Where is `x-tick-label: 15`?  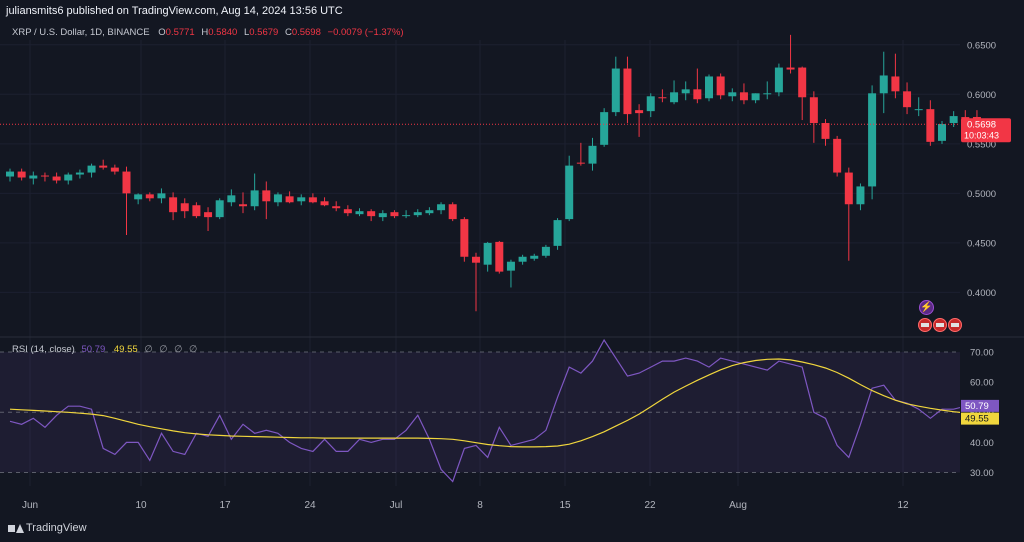 x-tick-label: 15 is located at coordinates (565, 505).